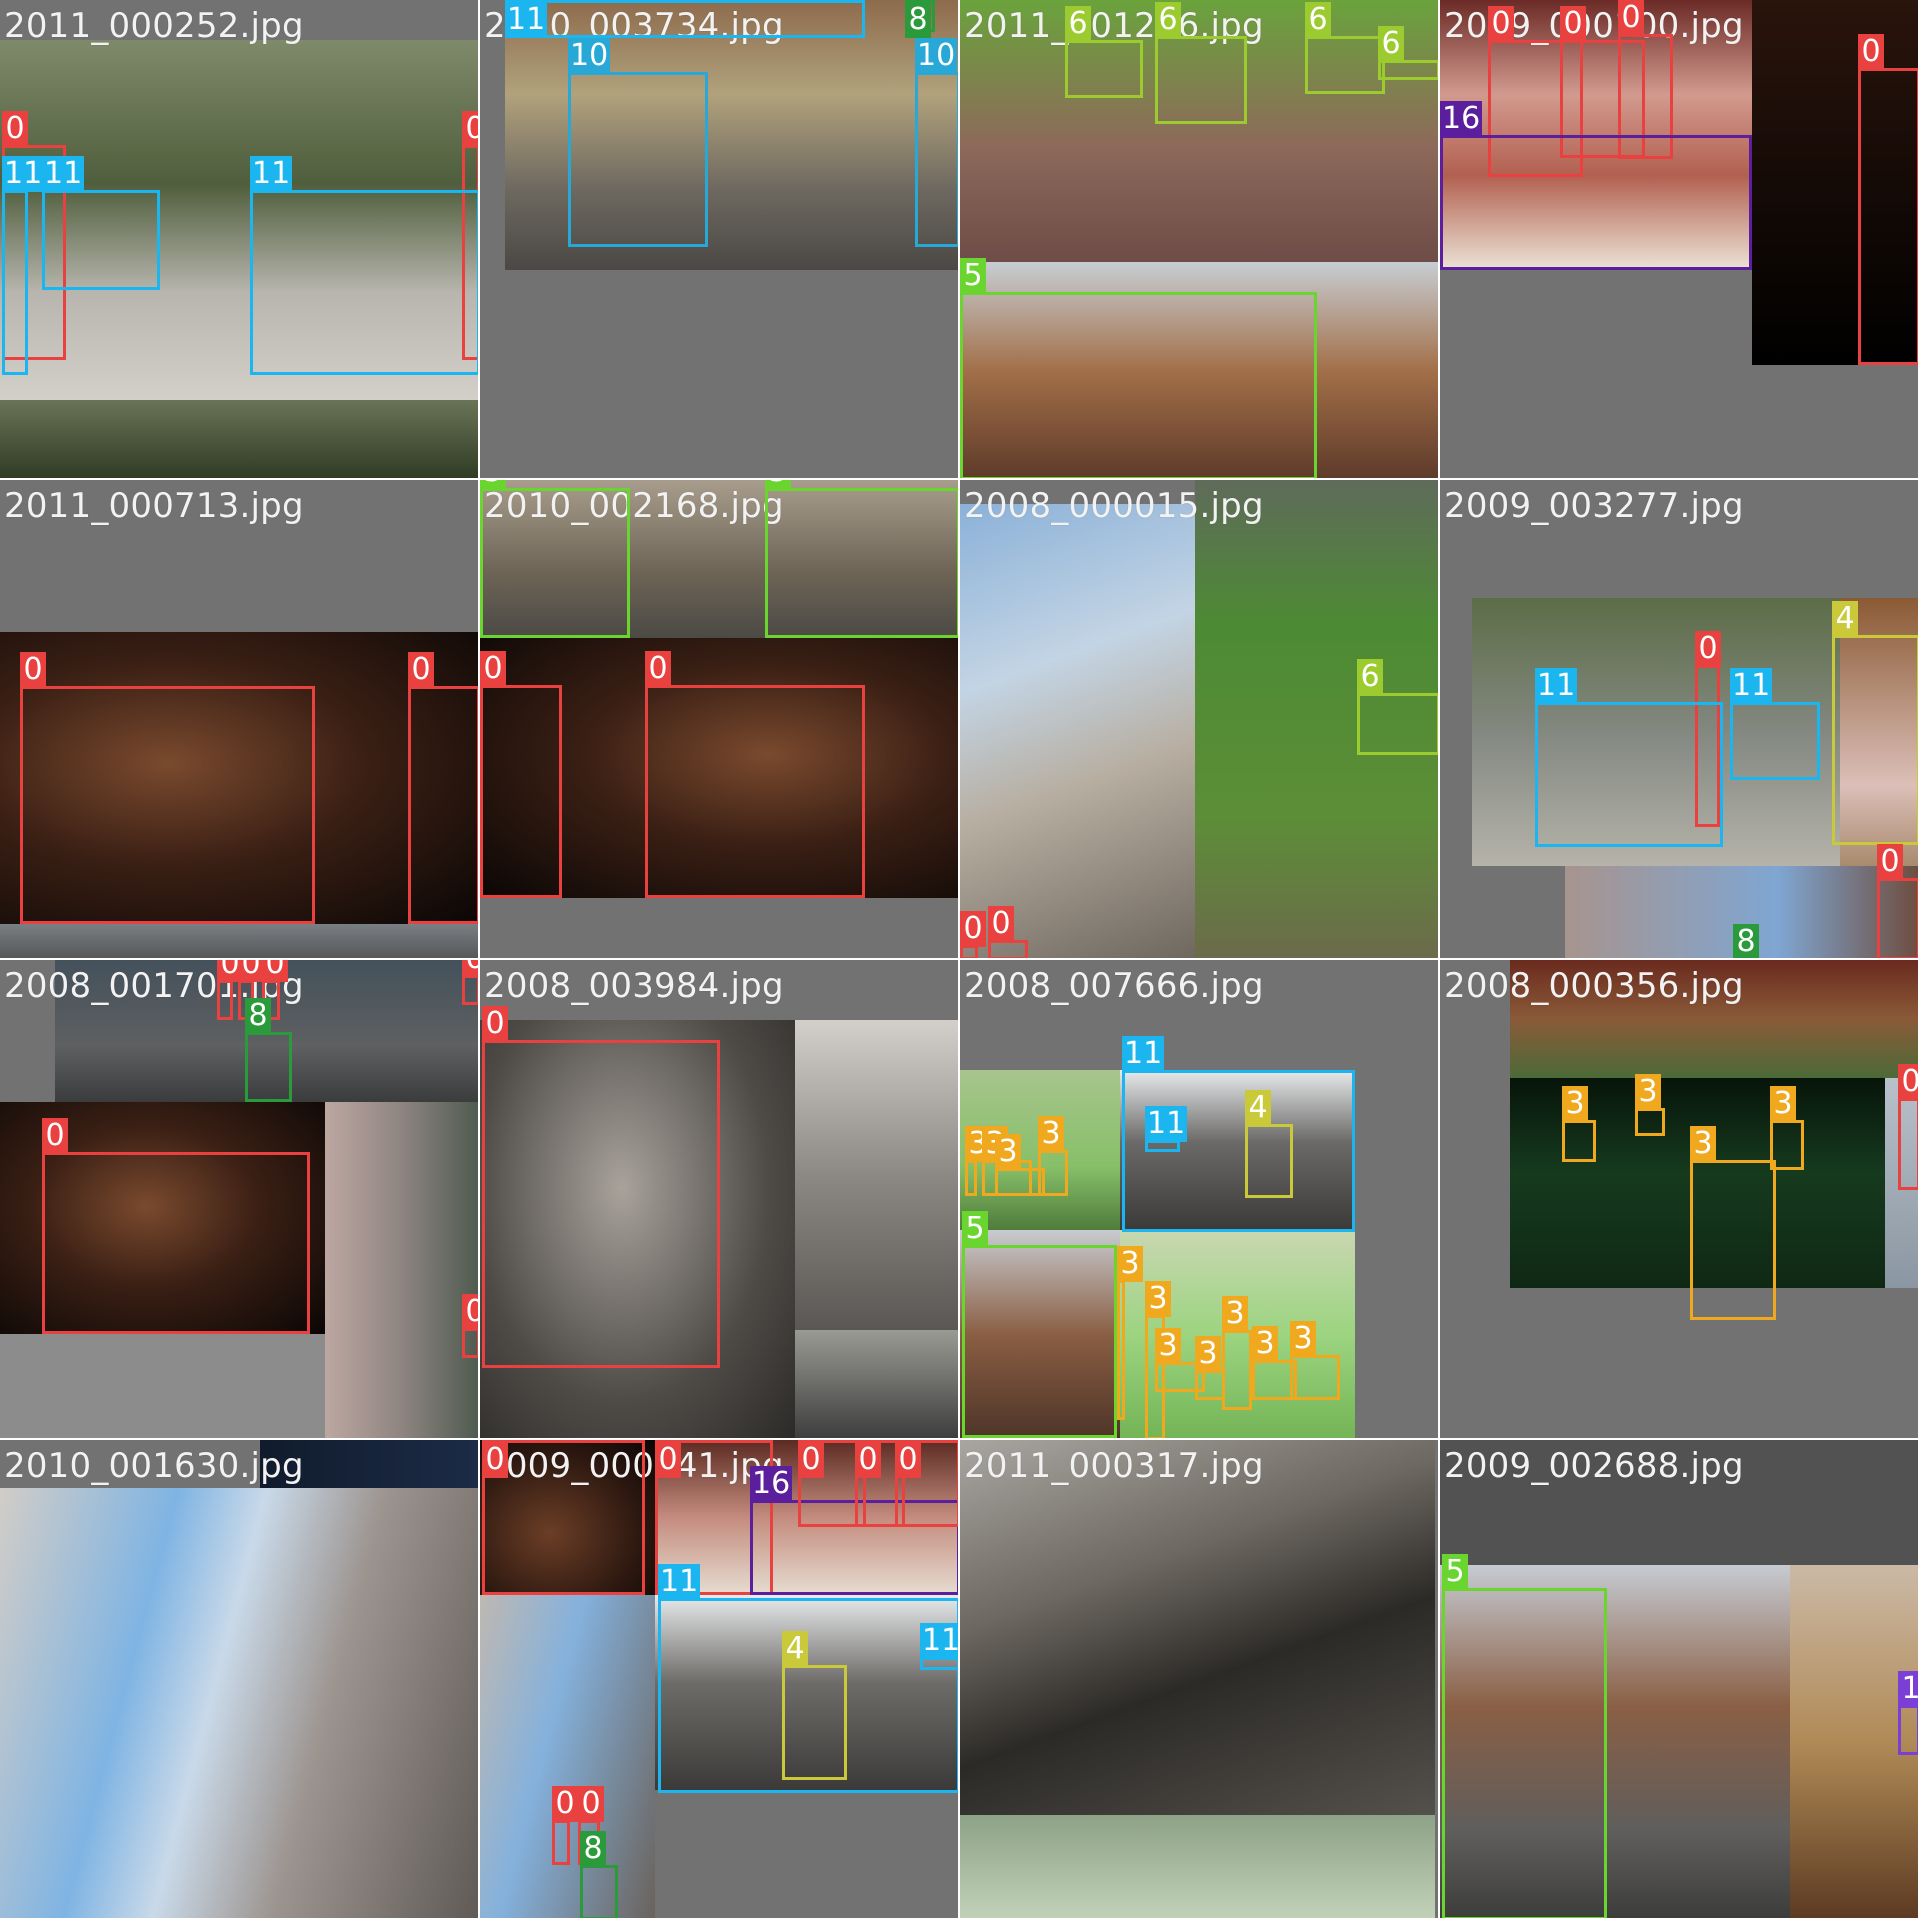  What do you see at coordinates (1114, 986) in the screenshot?
I see `filename-label: 2008_007666.jpg` at bounding box center [1114, 986].